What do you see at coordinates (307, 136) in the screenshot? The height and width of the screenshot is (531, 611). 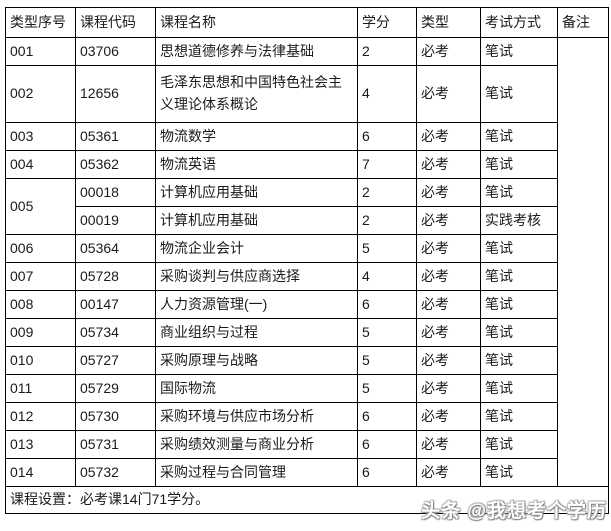 I see `table-row: 003 05361 物流数学 6 必考 笔试` at bounding box center [307, 136].